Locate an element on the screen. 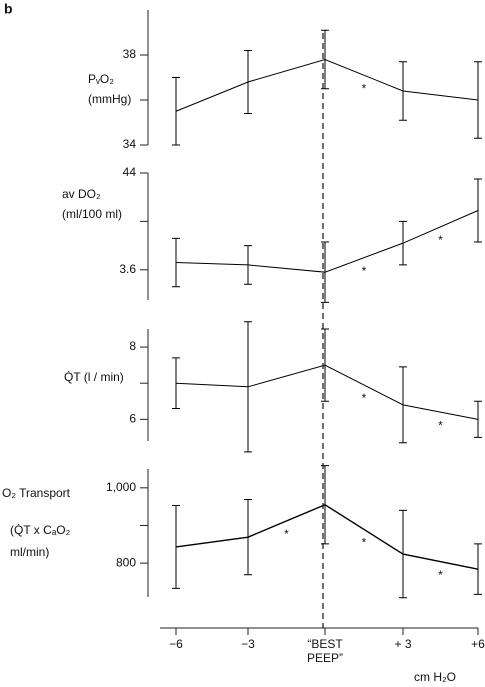 This screenshot has height=687, width=485. x-tick-label-line: “BEST is located at coordinates (325, 644).